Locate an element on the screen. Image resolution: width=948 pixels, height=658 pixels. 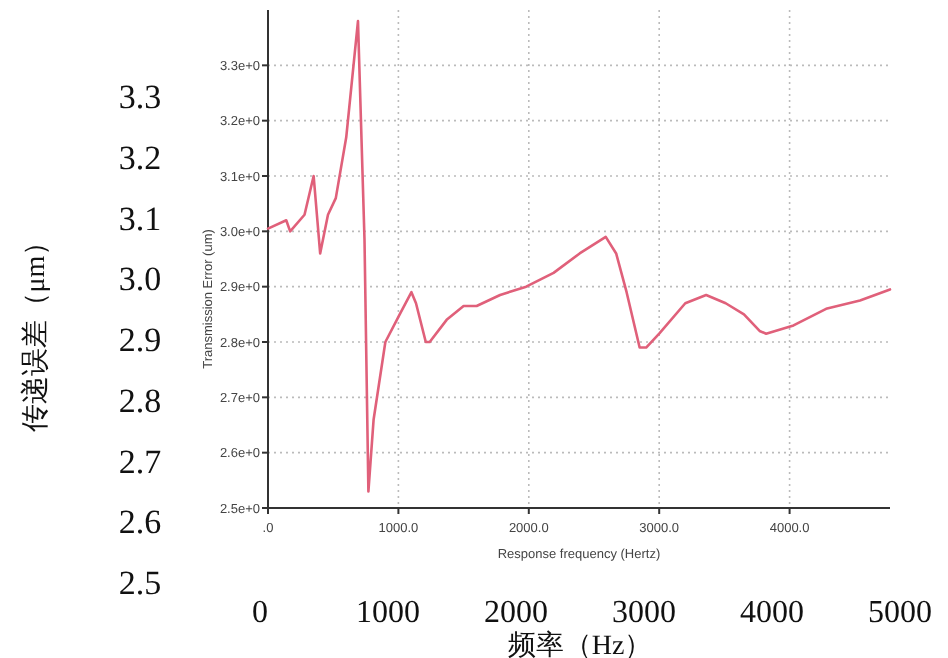
y2-tick-label: 3.3 is located at coordinates (140, 97).